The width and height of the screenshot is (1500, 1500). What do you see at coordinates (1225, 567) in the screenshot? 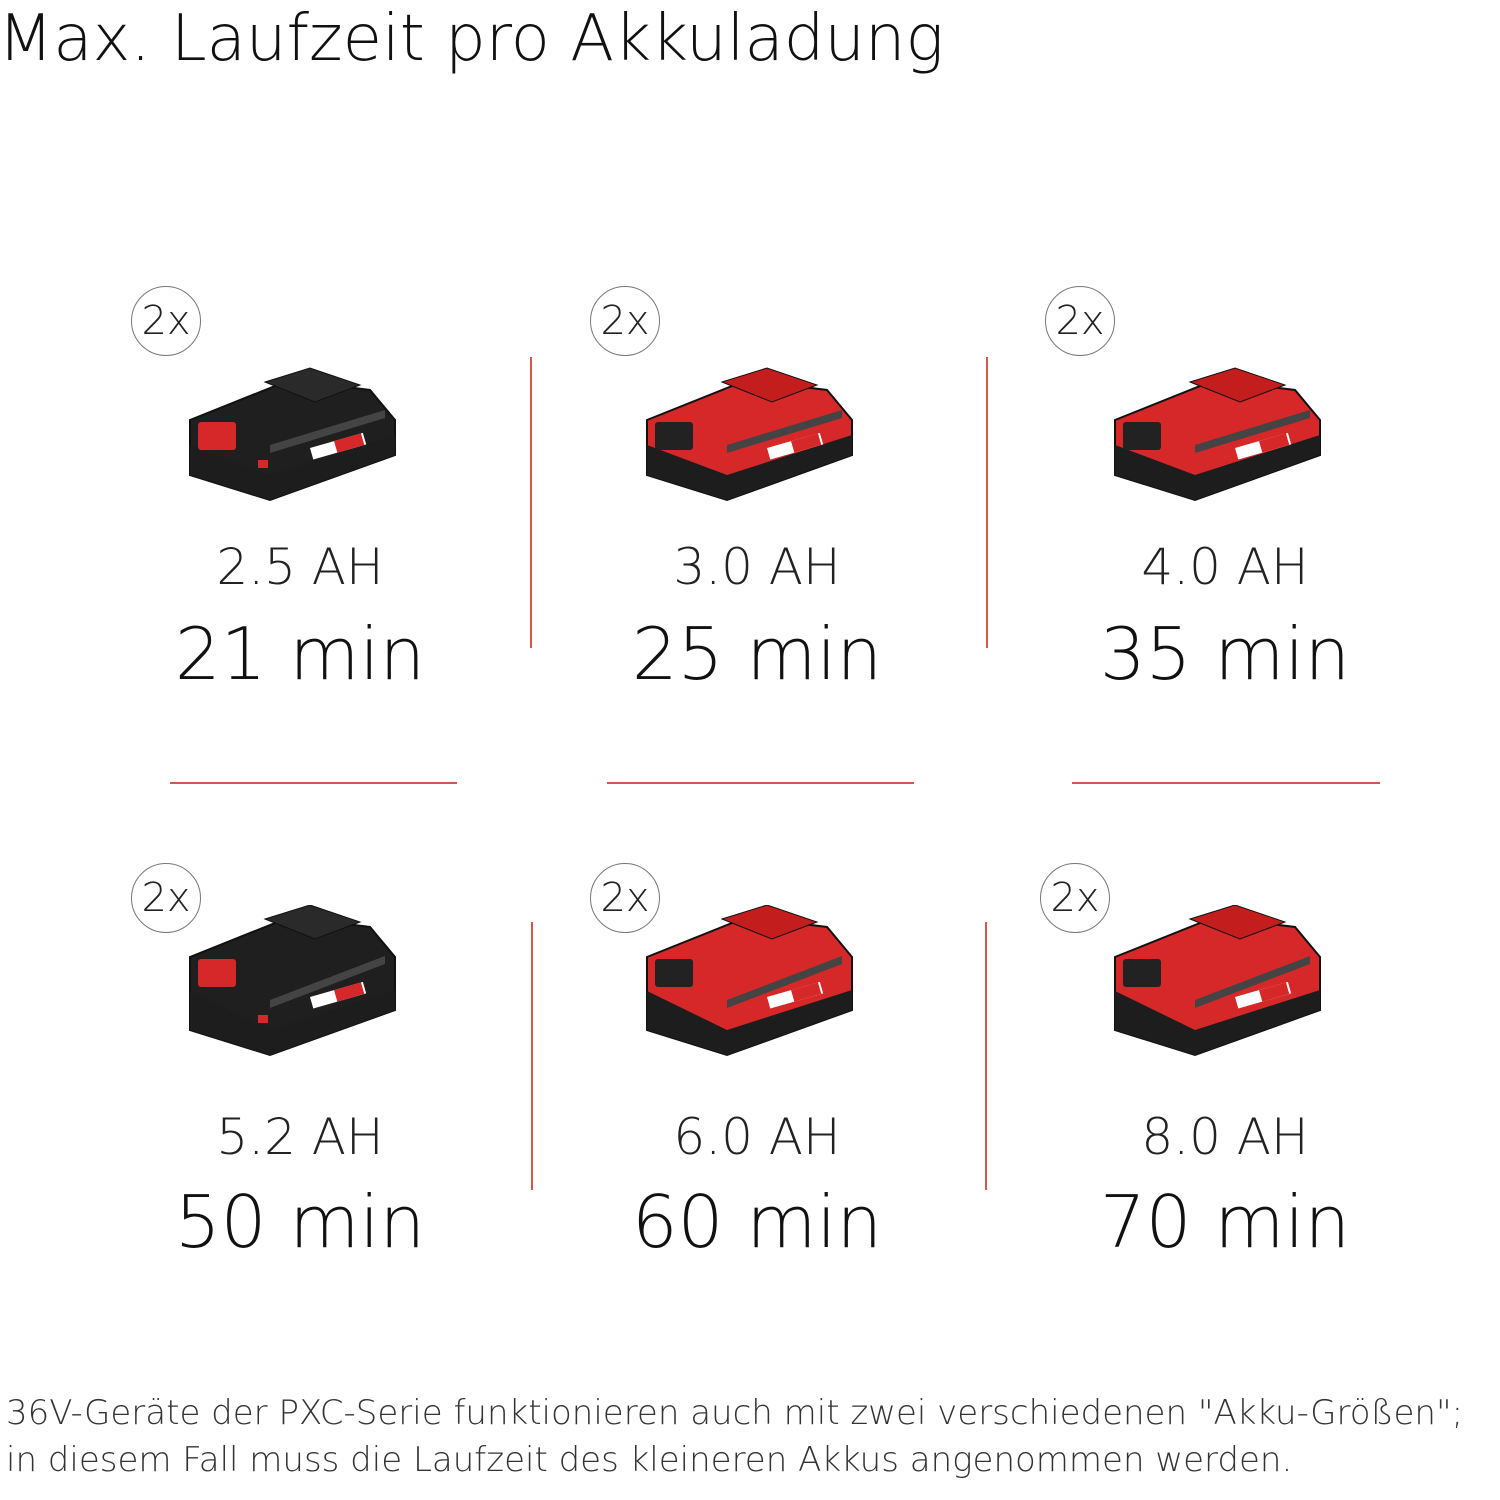
I see `capacity-label: 4.0 AH` at bounding box center [1225, 567].